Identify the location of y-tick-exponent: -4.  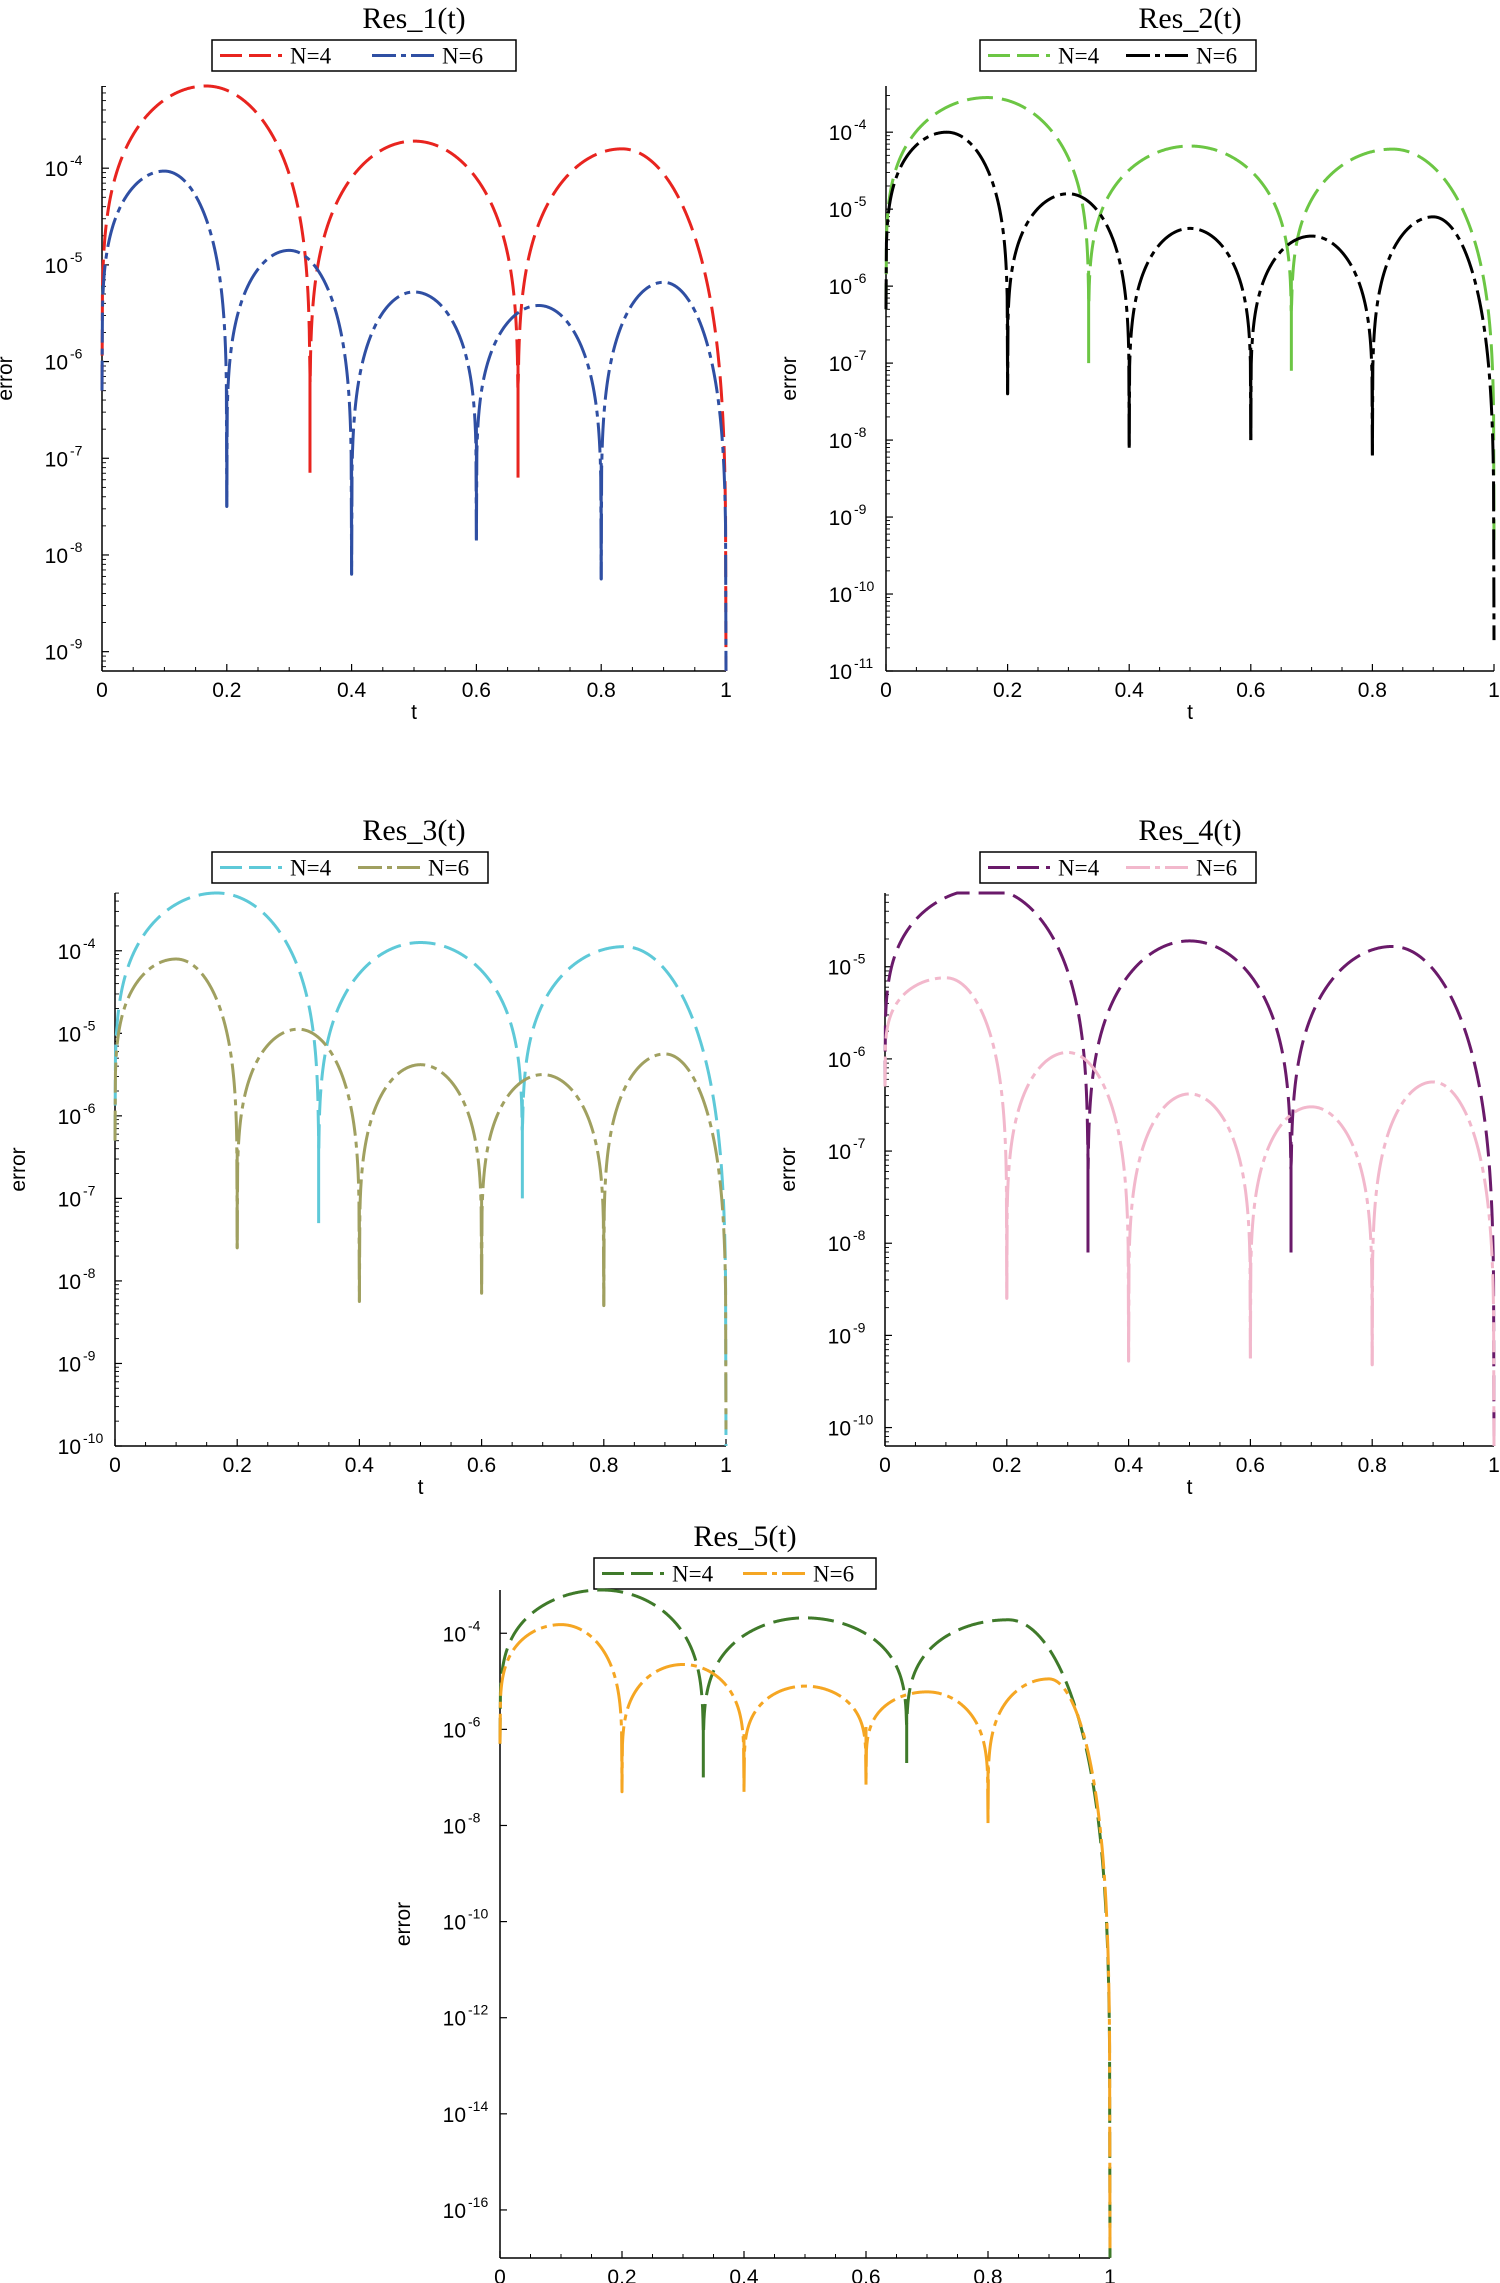
(860, 124).